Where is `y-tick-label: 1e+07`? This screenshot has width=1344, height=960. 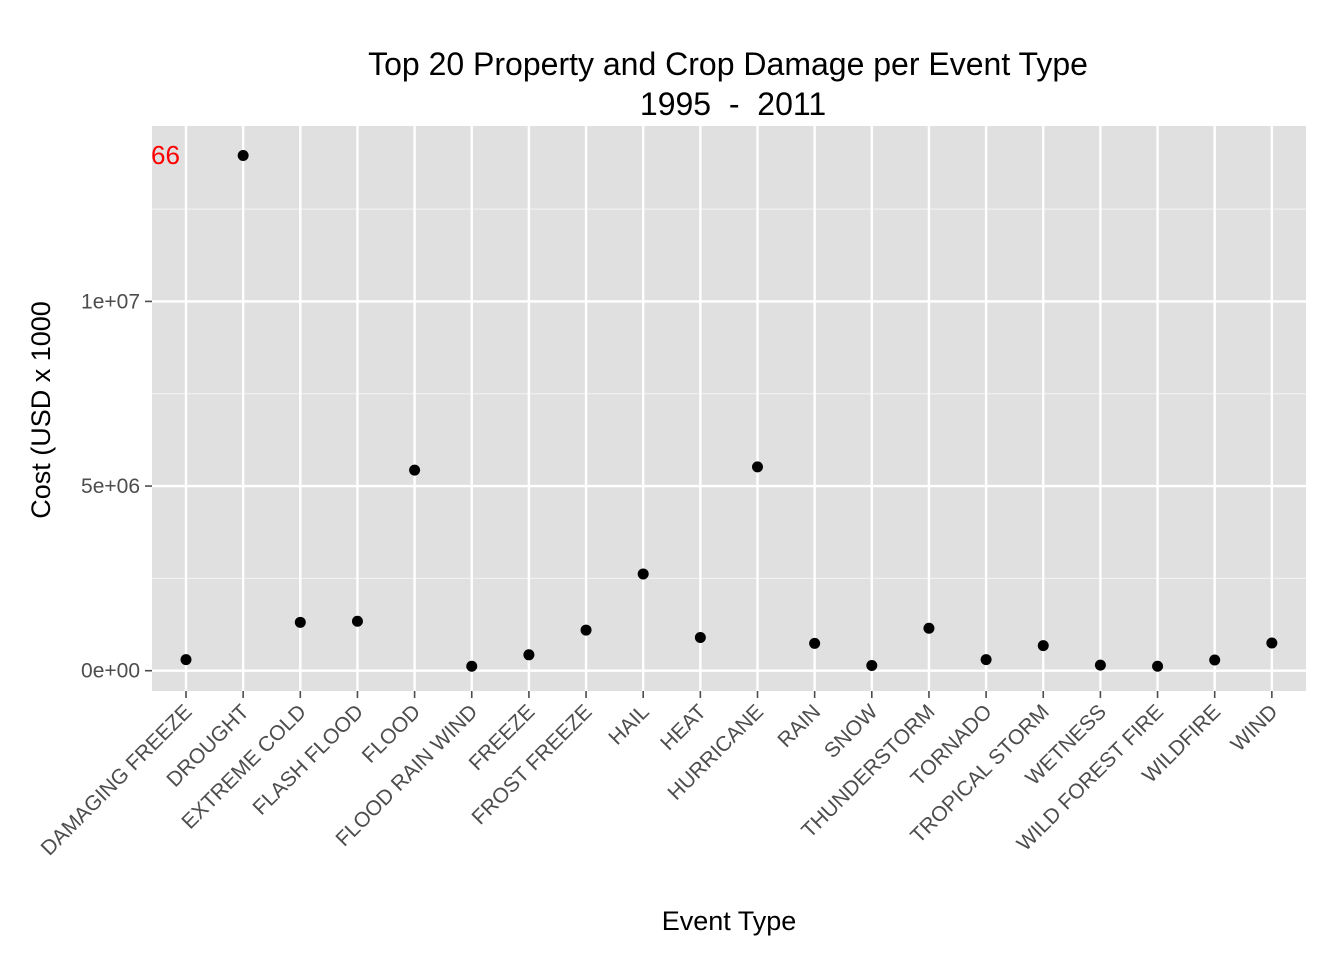
y-tick-label: 1e+07 is located at coordinates (110, 301).